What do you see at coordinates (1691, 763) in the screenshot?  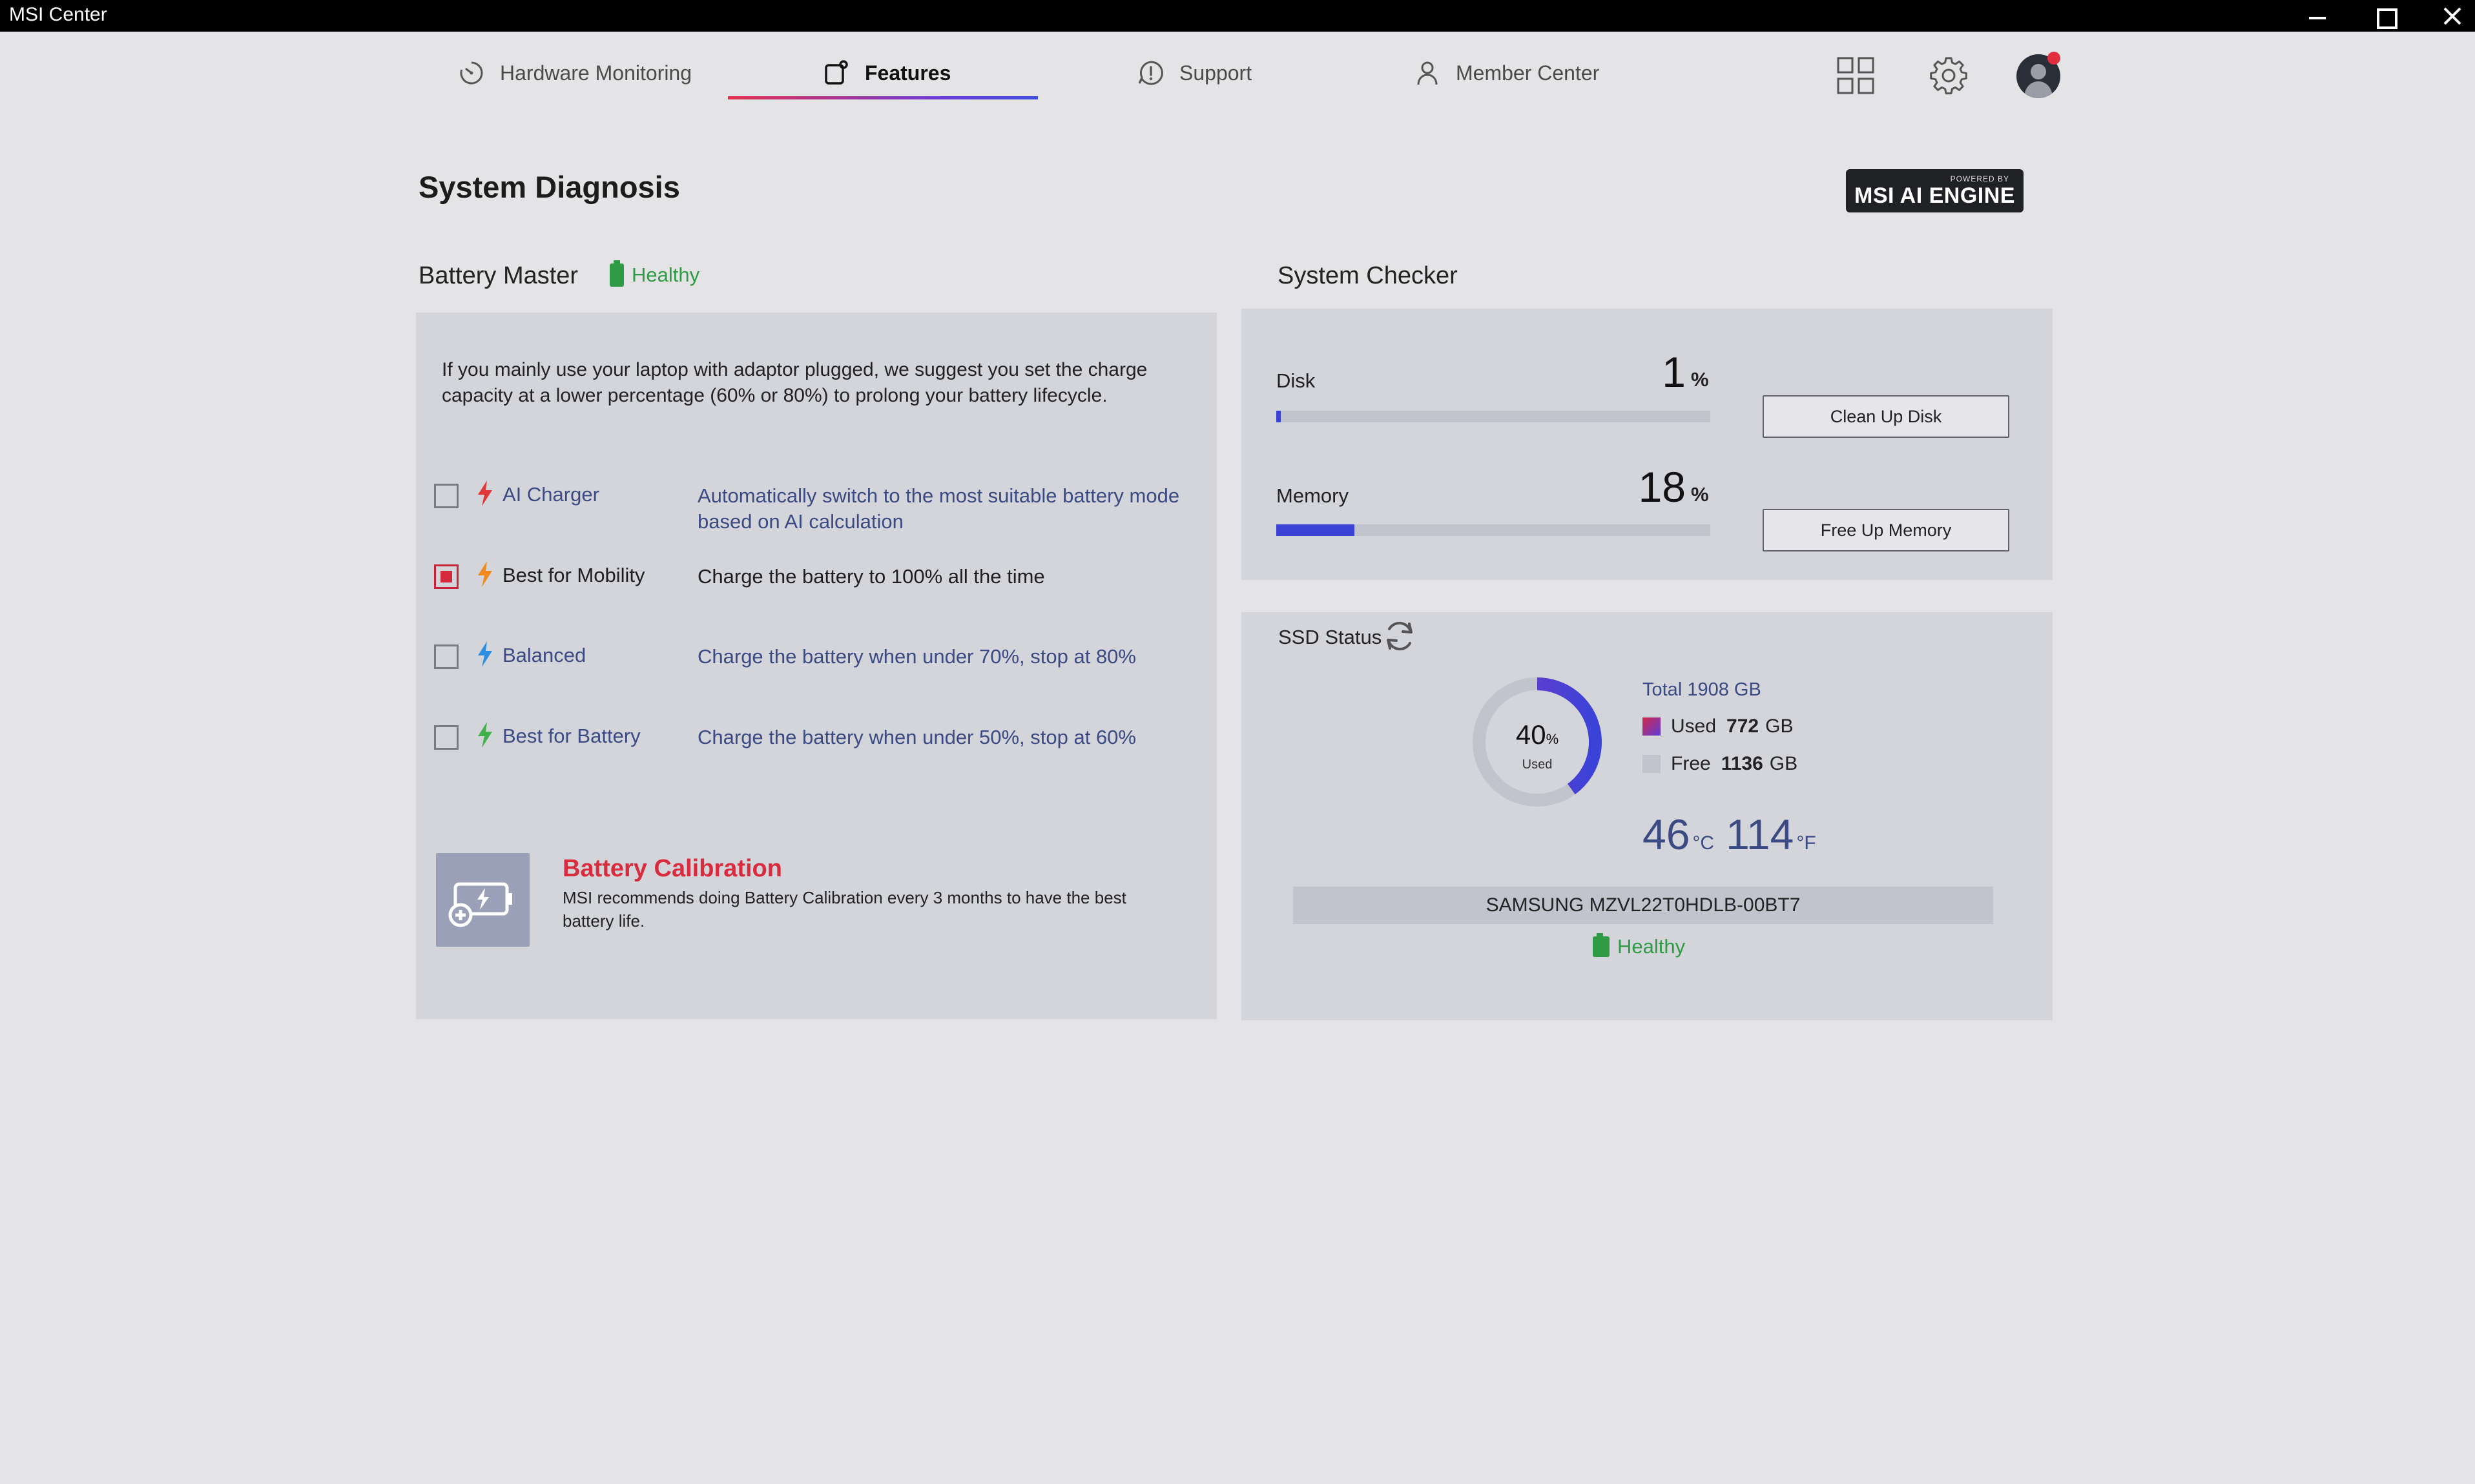 I see `free-label: Free` at bounding box center [1691, 763].